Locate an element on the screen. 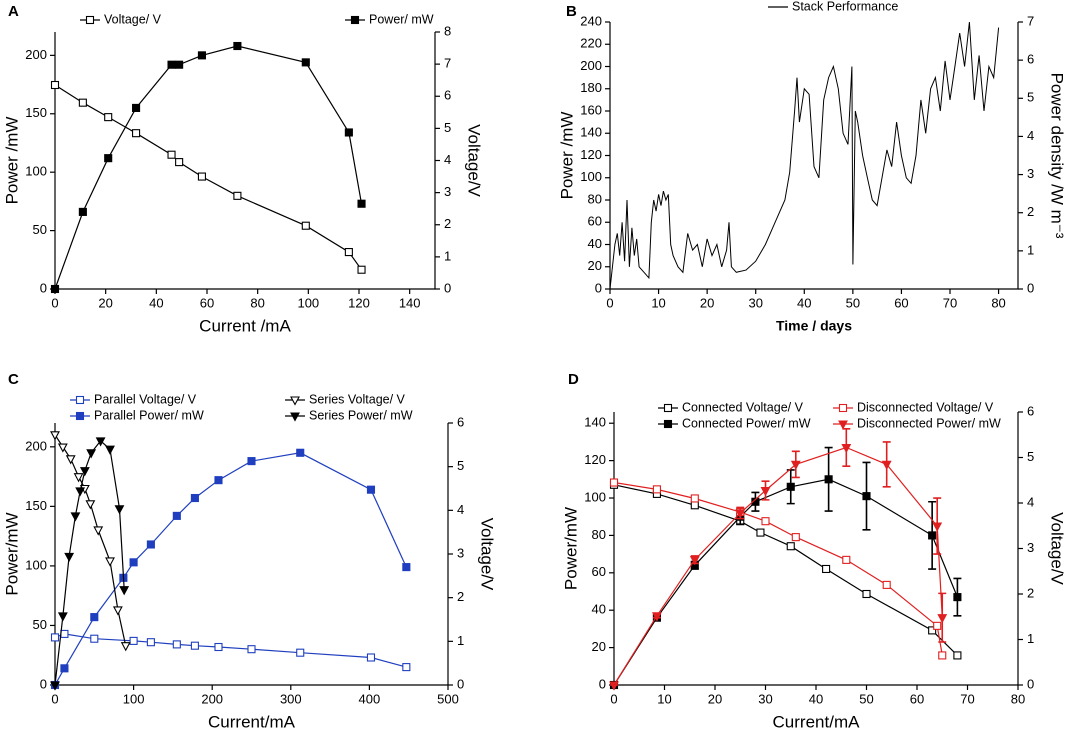 The height and width of the screenshot is (733, 1072). x-tick-label: 400 is located at coordinates (370, 698).